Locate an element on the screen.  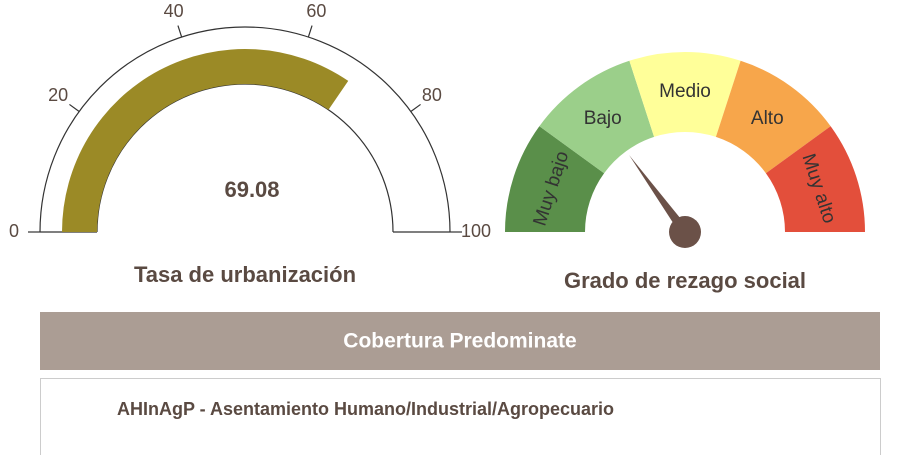
tick-label: 60 is located at coordinates (316, 11).